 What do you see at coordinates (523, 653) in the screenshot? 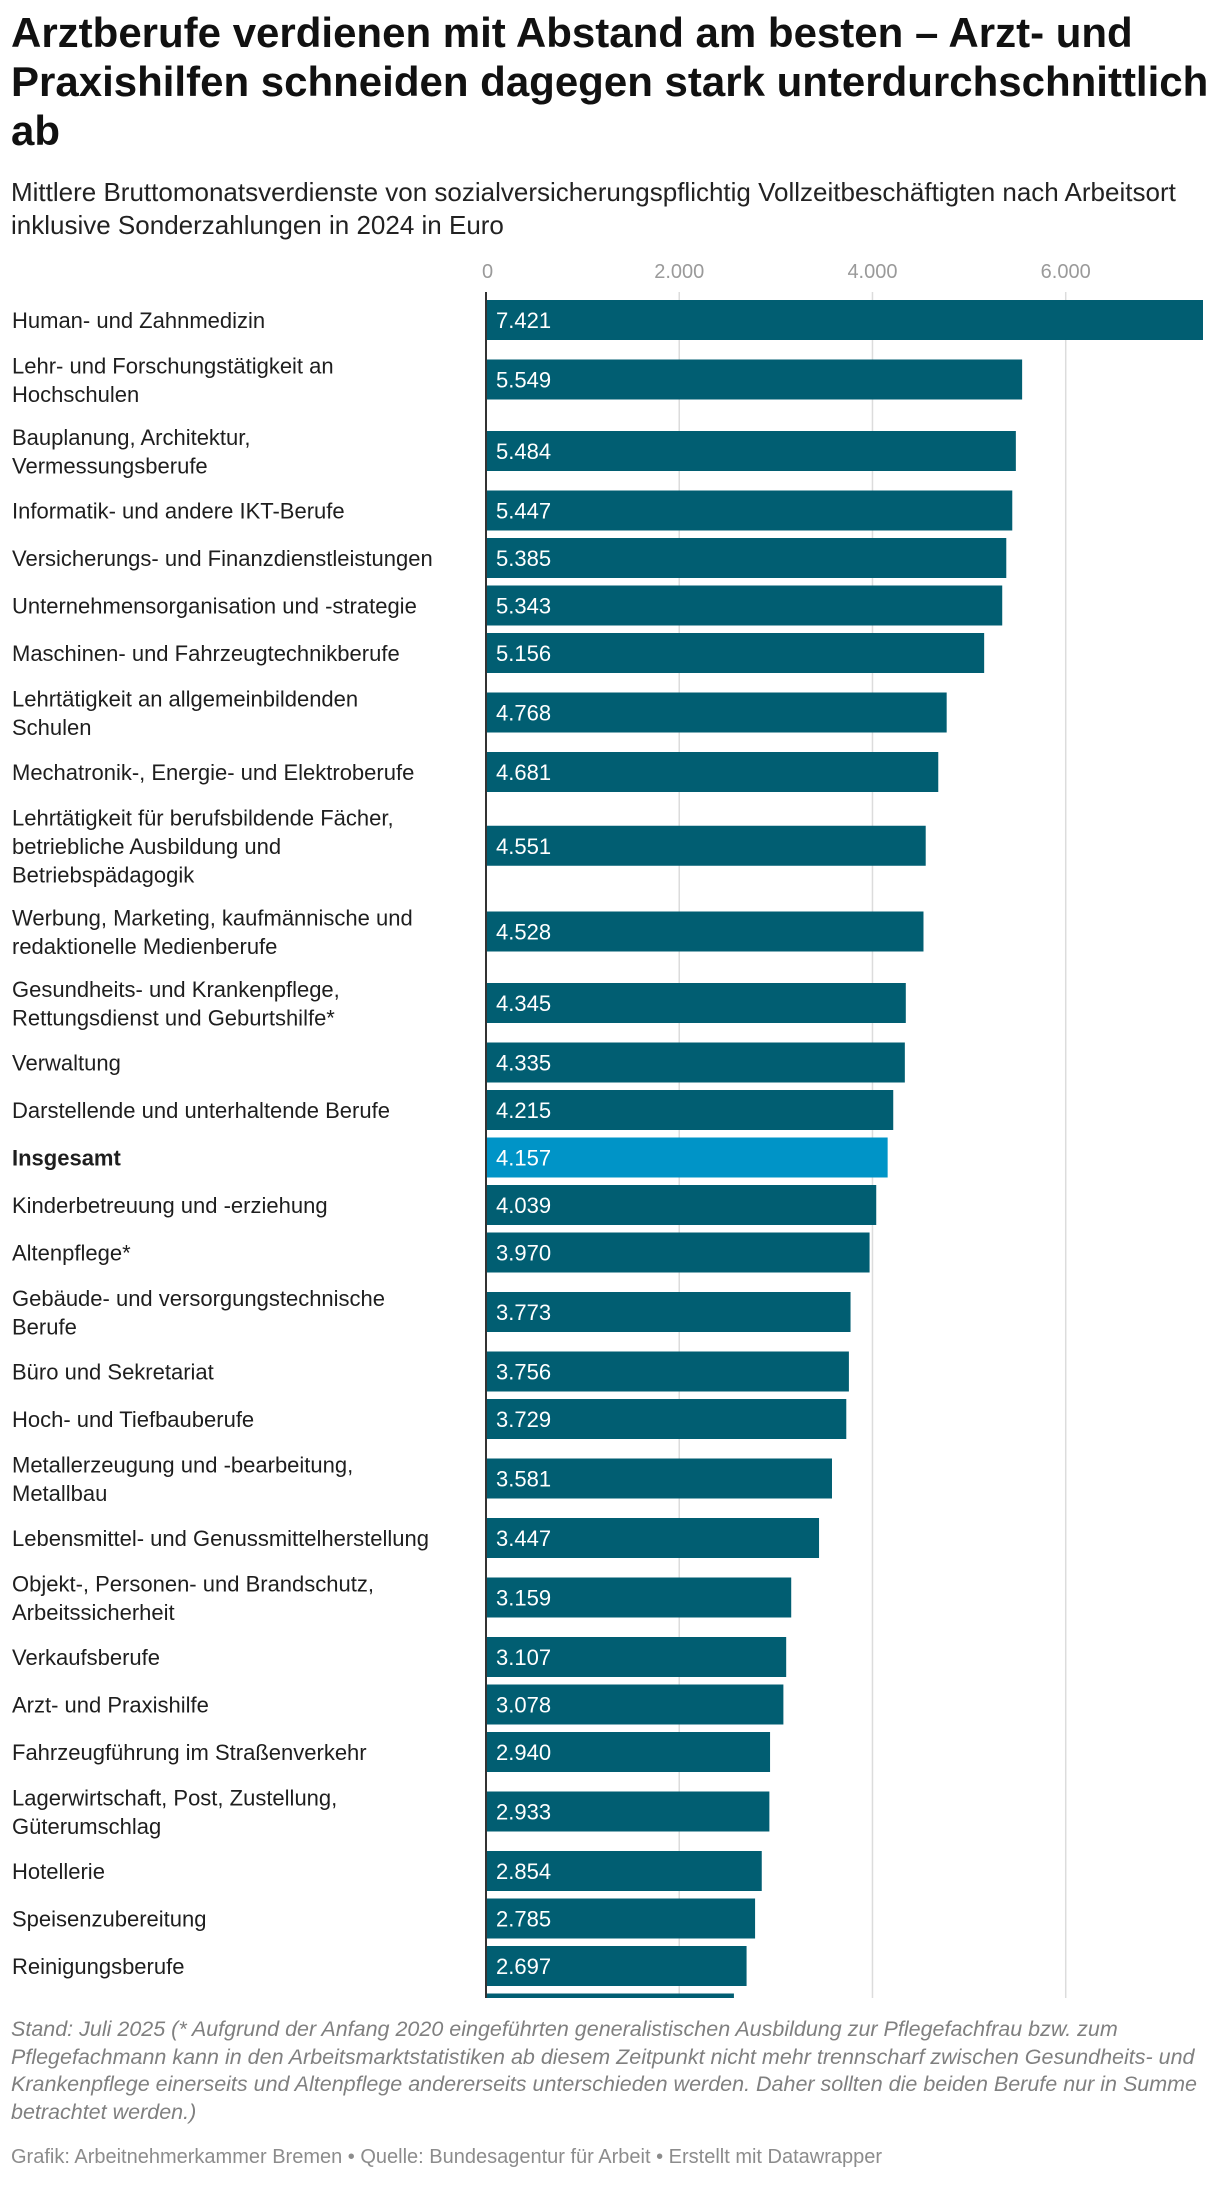
I see `bar-value-label: 5.156` at bounding box center [523, 653].